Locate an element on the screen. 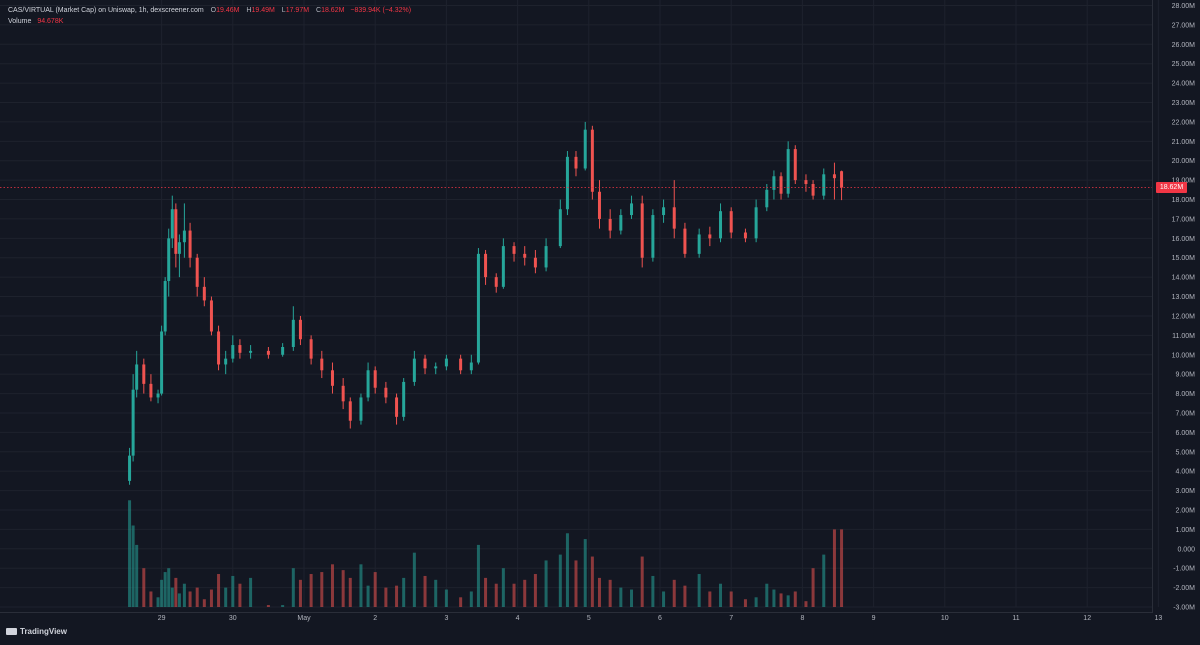 The width and height of the screenshot is (1200, 645). price-tick-label: -3.00M is located at coordinates (1184, 608).